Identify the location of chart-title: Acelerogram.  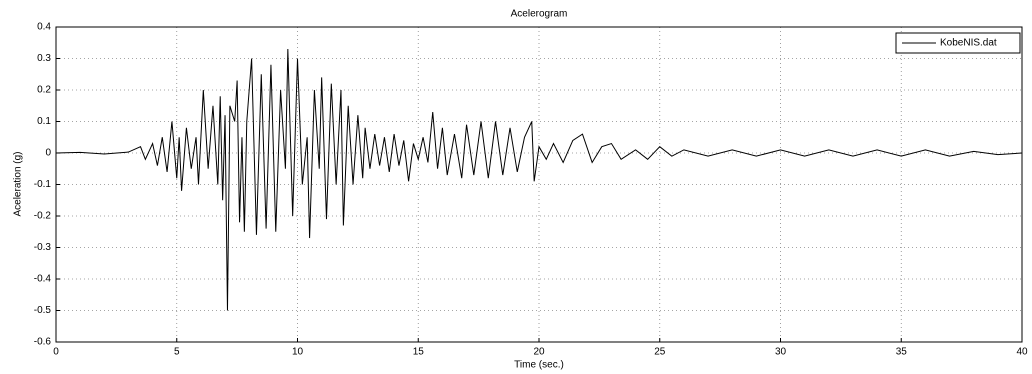
(539, 14).